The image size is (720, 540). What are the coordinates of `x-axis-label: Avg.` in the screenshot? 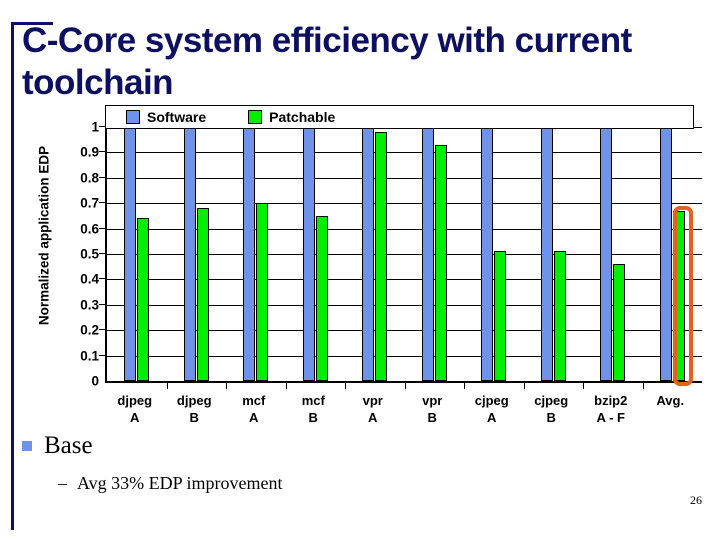 It's located at (671, 409).